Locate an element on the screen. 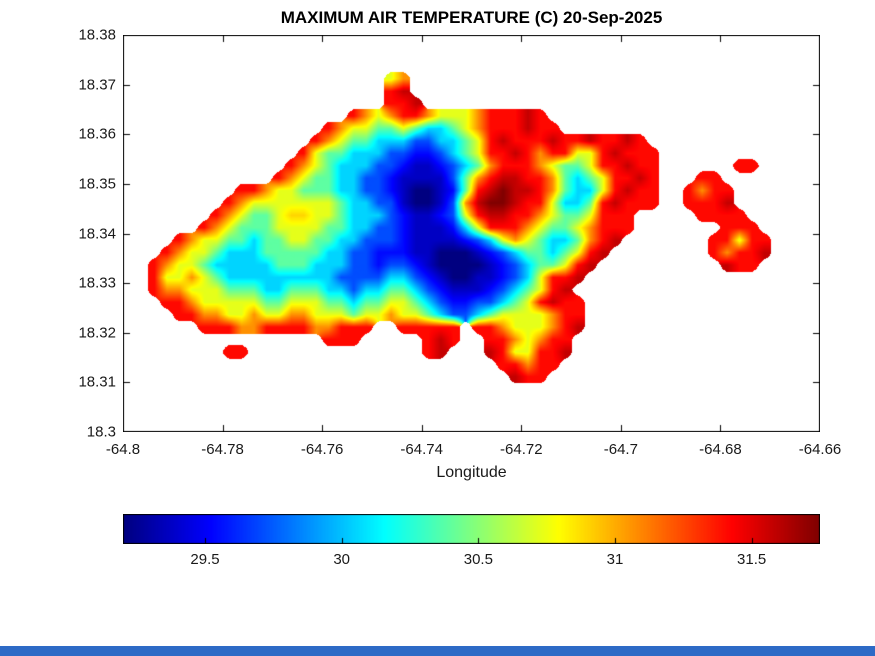  x-tick-label: -64.7 is located at coordinates (620, 449).